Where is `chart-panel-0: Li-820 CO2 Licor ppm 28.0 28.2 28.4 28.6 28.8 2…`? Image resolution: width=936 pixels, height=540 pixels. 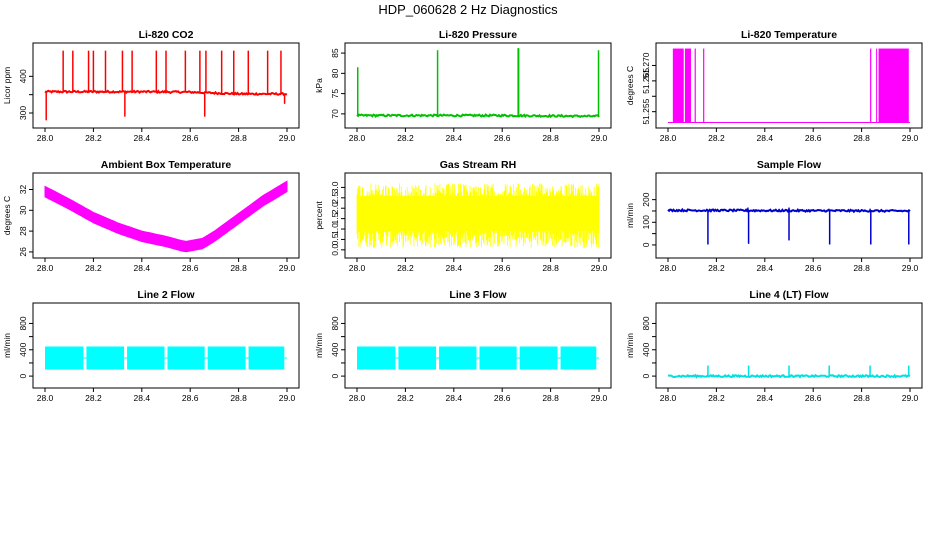
chart-panel-0: Li-820 CO2 Licor ppm 28.0 28.2 28.4 28.6 28.8 2… is located at coordinates (151, 86).